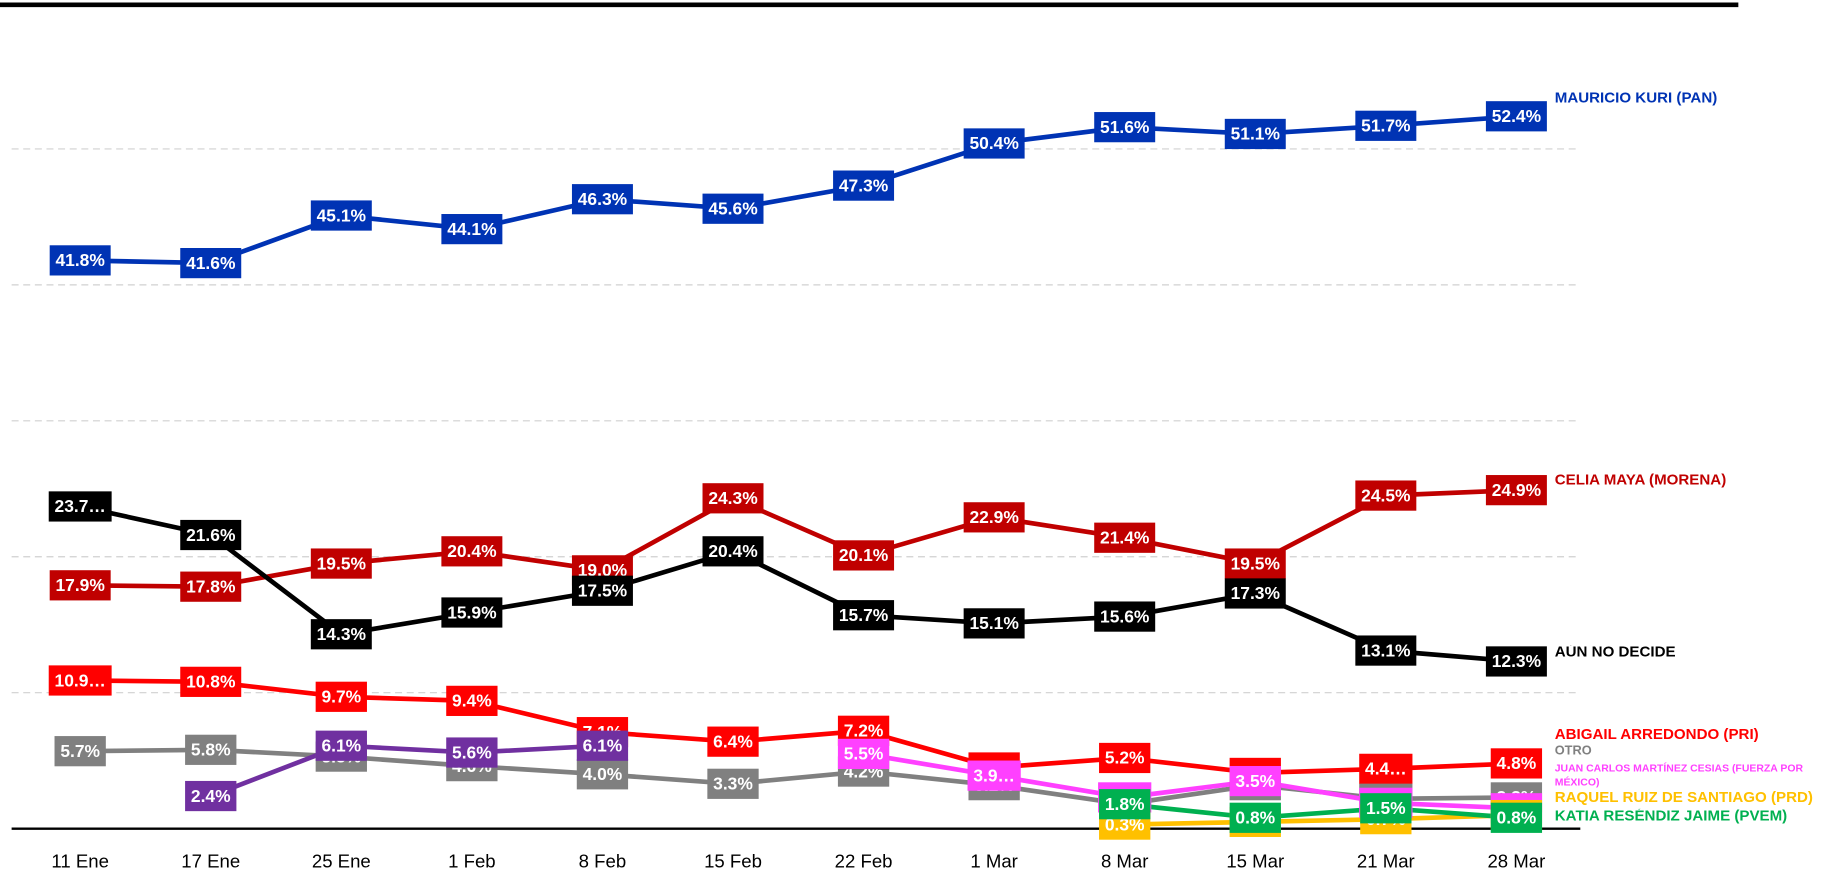 This screenshot has width=1822, height=873. What do you see at coordinates (602, 590) in the screenshot?
I see `data-label: 17.5%` at bounding box center [602, 590].